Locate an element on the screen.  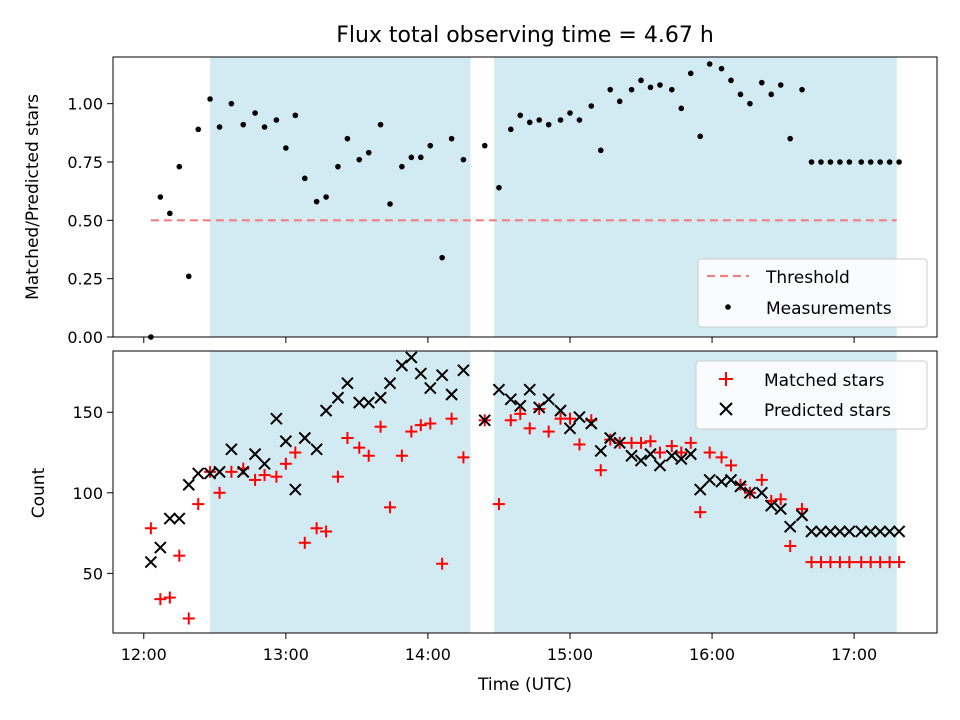
bottom-y-tick-label-1: 100 is located at coordinates (87, 493).